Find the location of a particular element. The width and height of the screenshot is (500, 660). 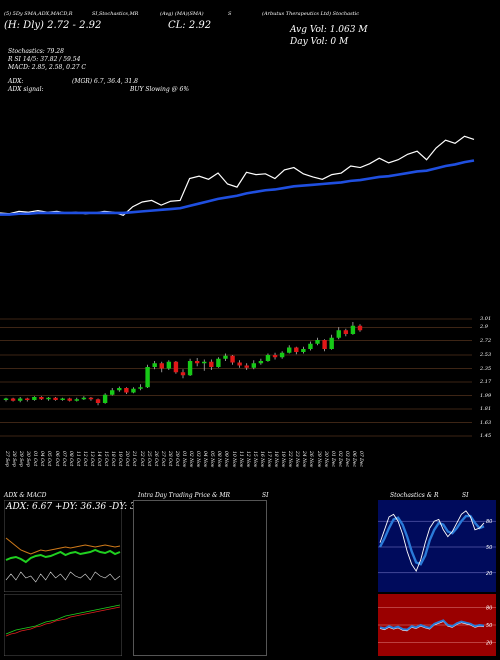

adx-line is located at coordinates (63, 546).